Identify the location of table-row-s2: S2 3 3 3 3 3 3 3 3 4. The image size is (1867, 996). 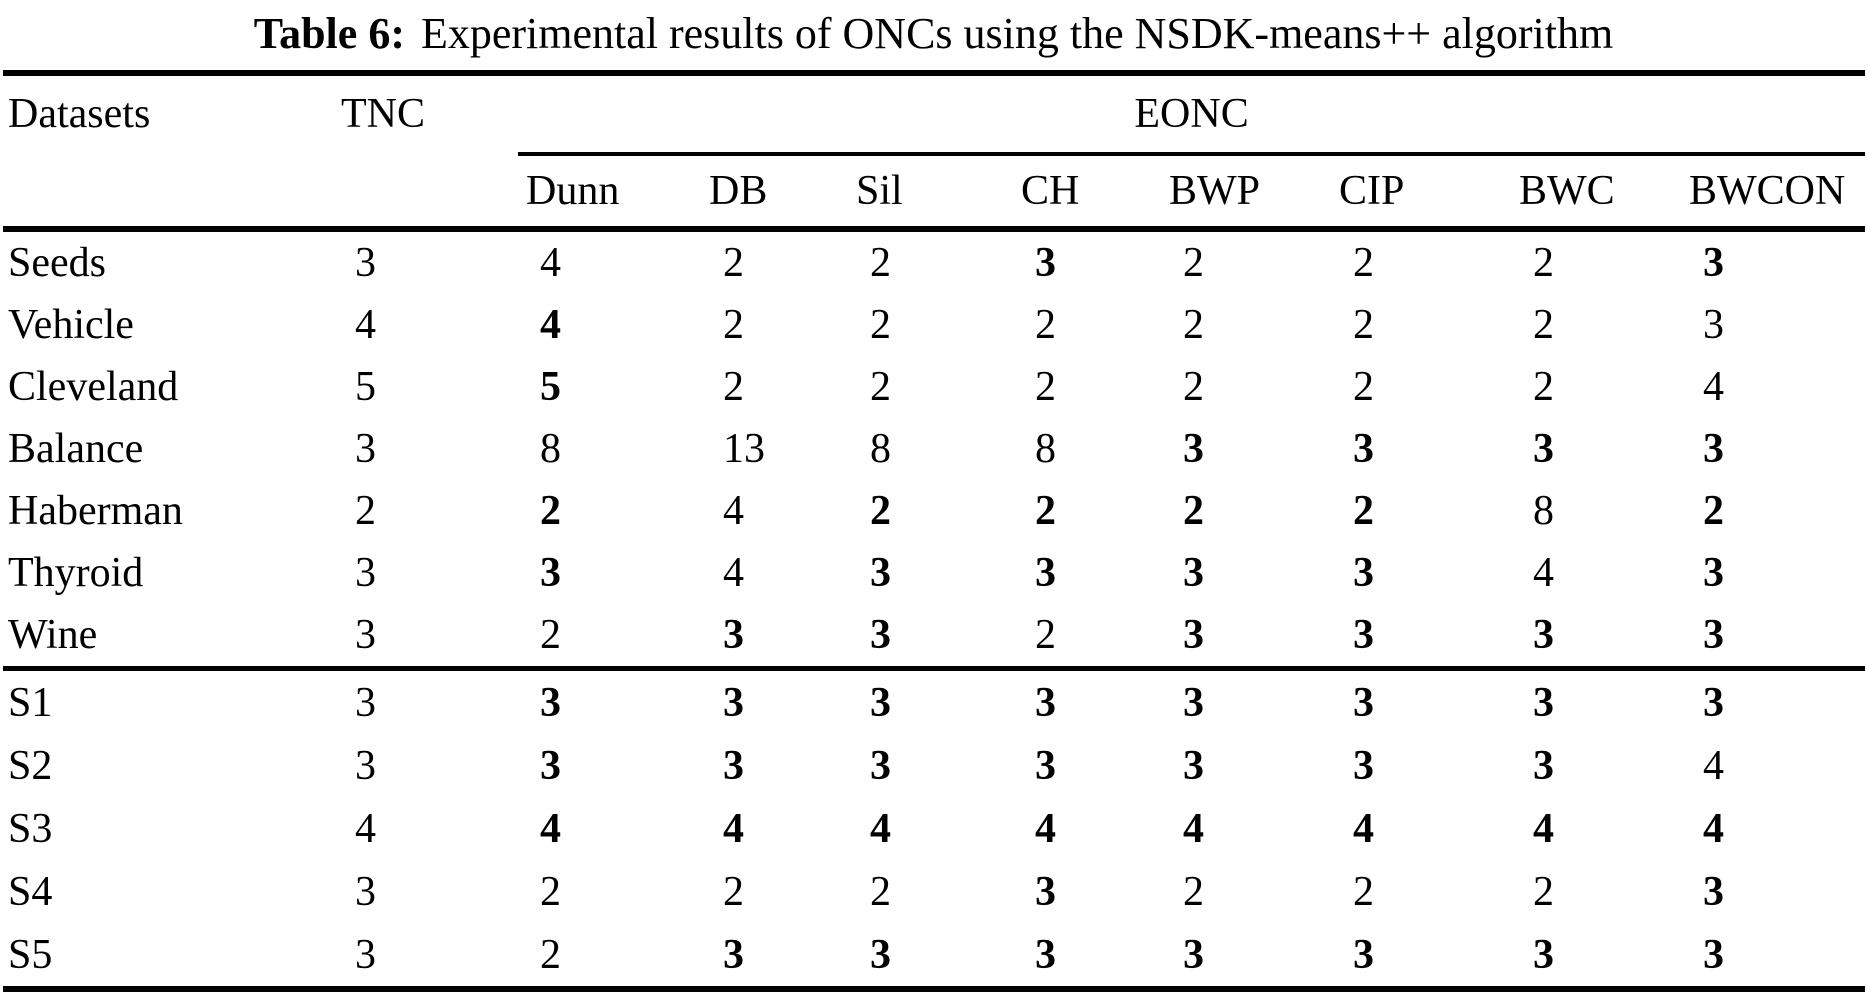
(934, 765).